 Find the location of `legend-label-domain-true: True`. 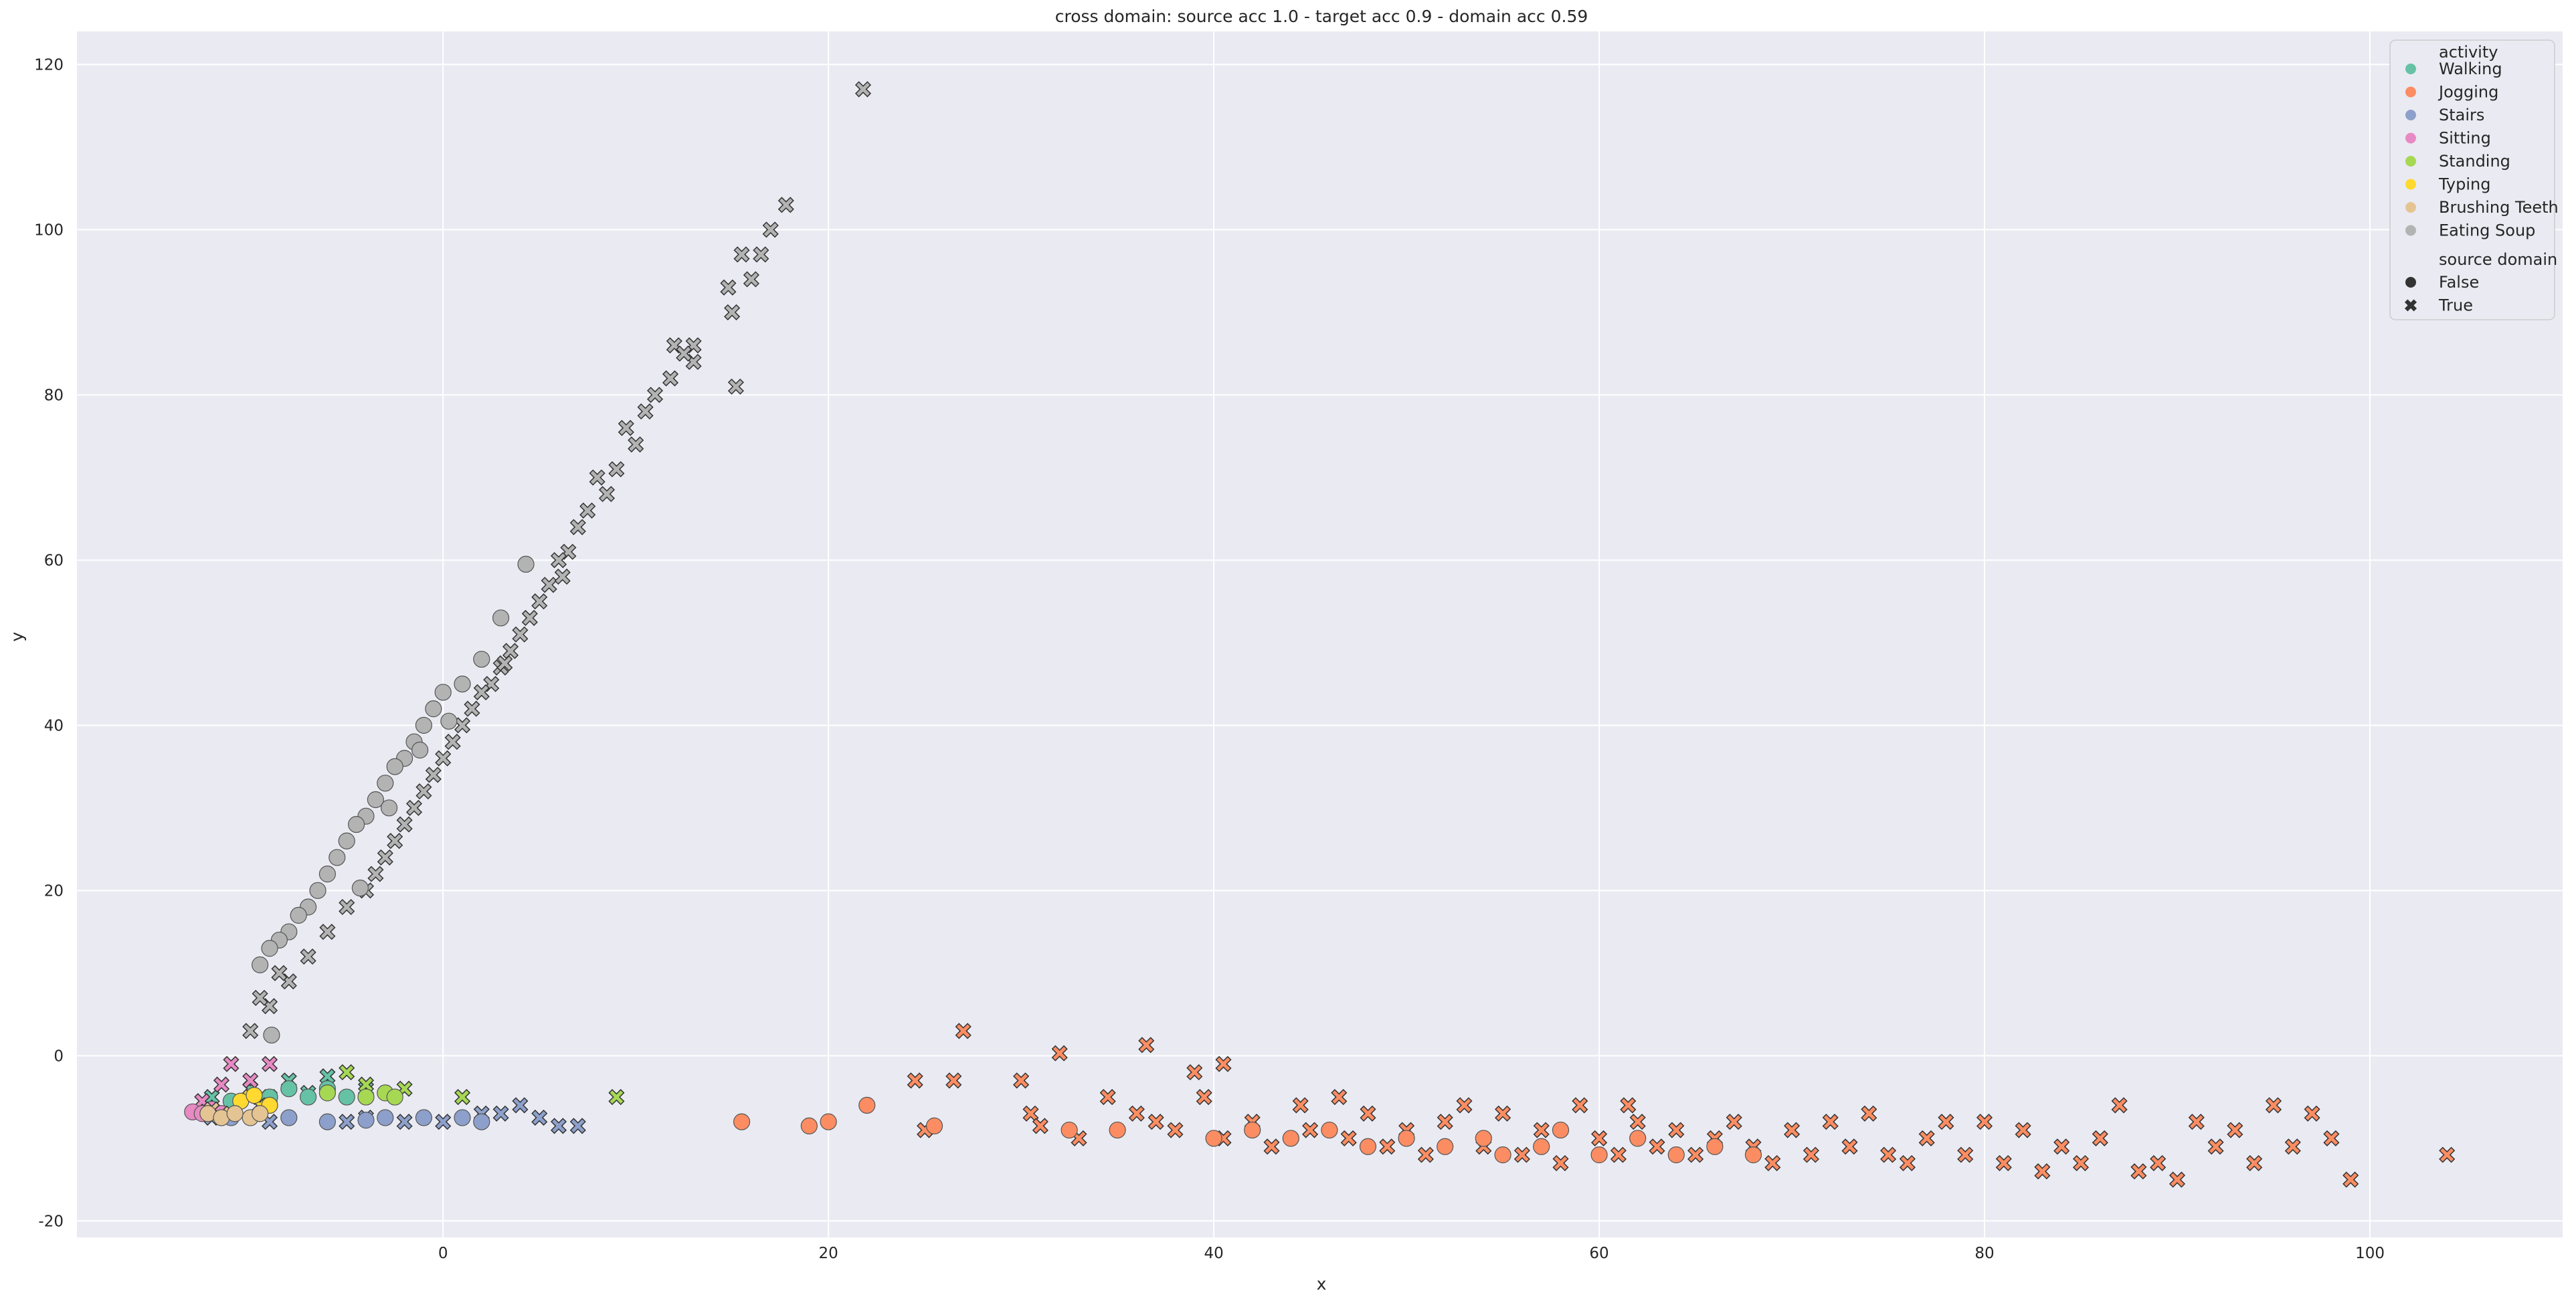

legend-label-domain-true: True is located at coordinates (2455, 305).